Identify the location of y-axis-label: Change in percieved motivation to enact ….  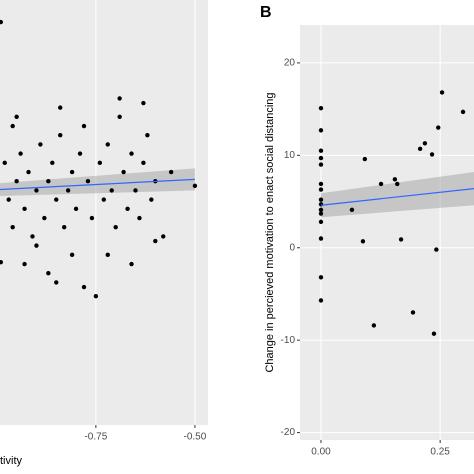
(270, 232).